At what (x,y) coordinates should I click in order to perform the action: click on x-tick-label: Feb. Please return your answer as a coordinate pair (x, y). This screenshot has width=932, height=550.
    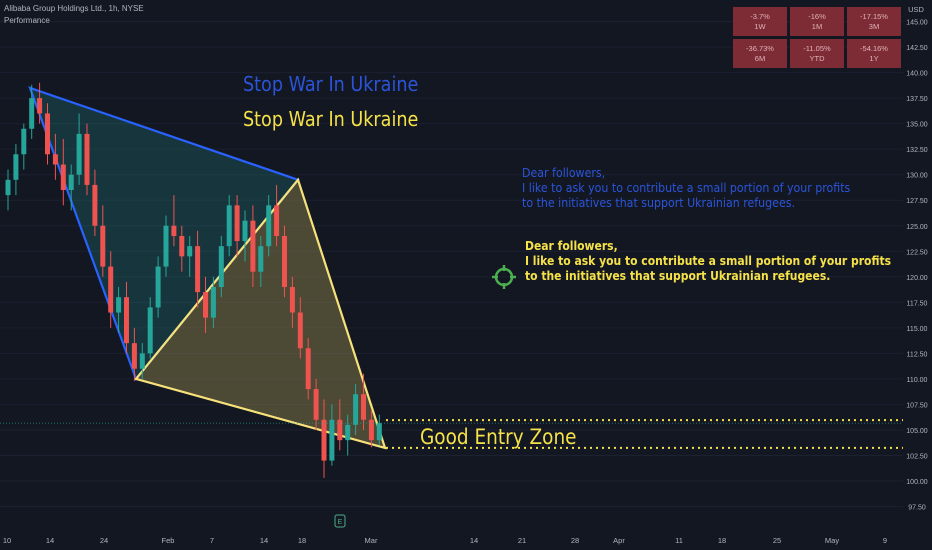
    Looking at the image, I should click on (168, 540).